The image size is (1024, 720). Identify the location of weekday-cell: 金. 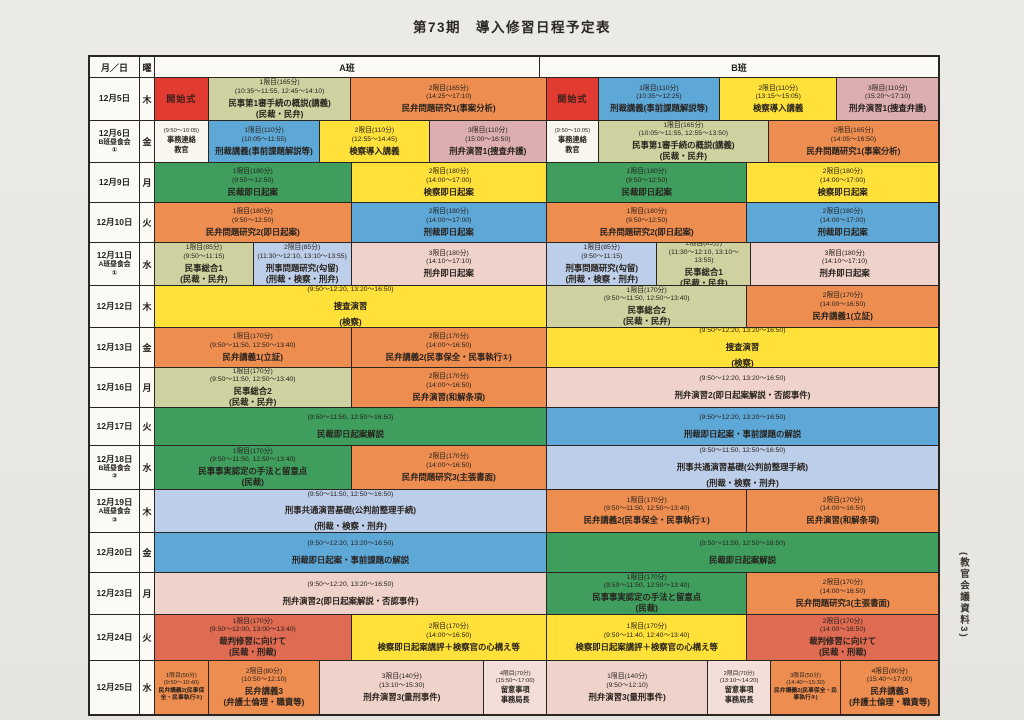
(147, 347).